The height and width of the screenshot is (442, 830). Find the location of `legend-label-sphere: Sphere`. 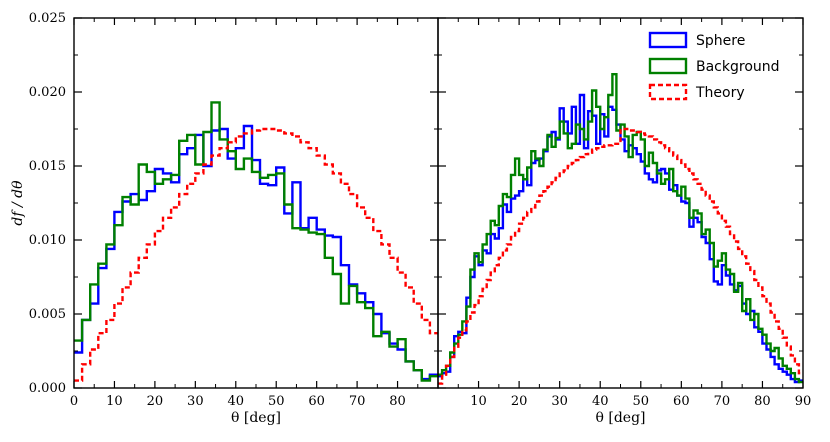

legend-label-sphere: Sphere is located at coordinates (720, 41).